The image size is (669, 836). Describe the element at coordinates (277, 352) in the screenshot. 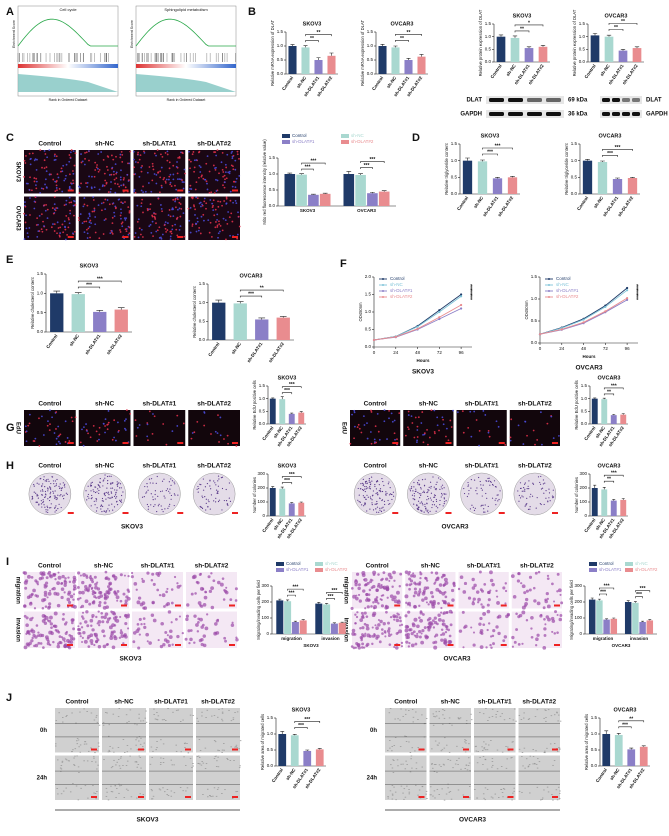

I see `x-tick-label: sh-DLAT#2` at that location.